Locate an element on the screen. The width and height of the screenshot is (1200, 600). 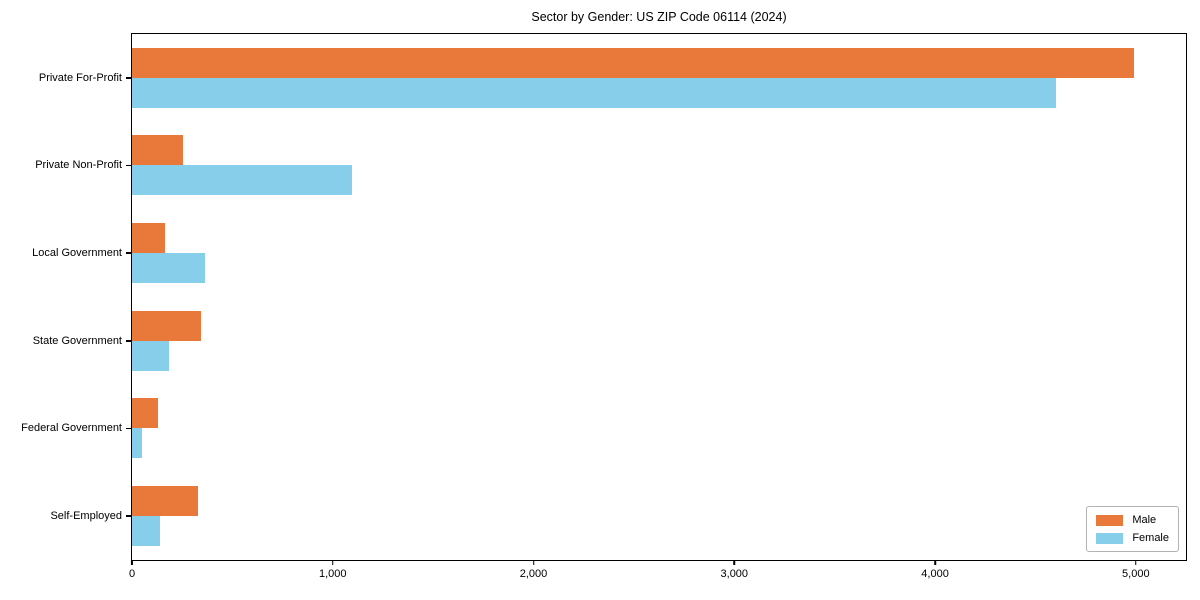
legend-label: Male is located at coordinates (1144, 520).